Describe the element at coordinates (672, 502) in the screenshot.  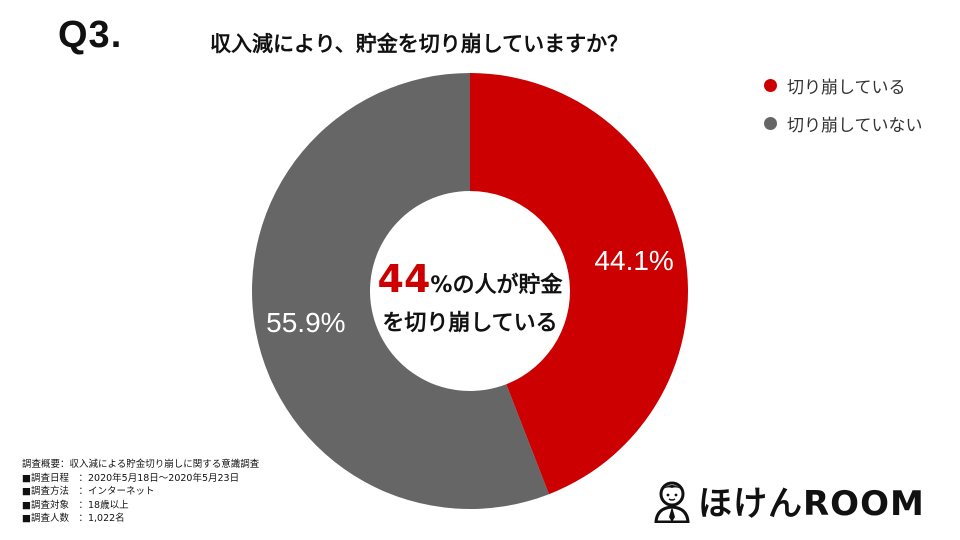
I see `person-avatar-icon` at that location.